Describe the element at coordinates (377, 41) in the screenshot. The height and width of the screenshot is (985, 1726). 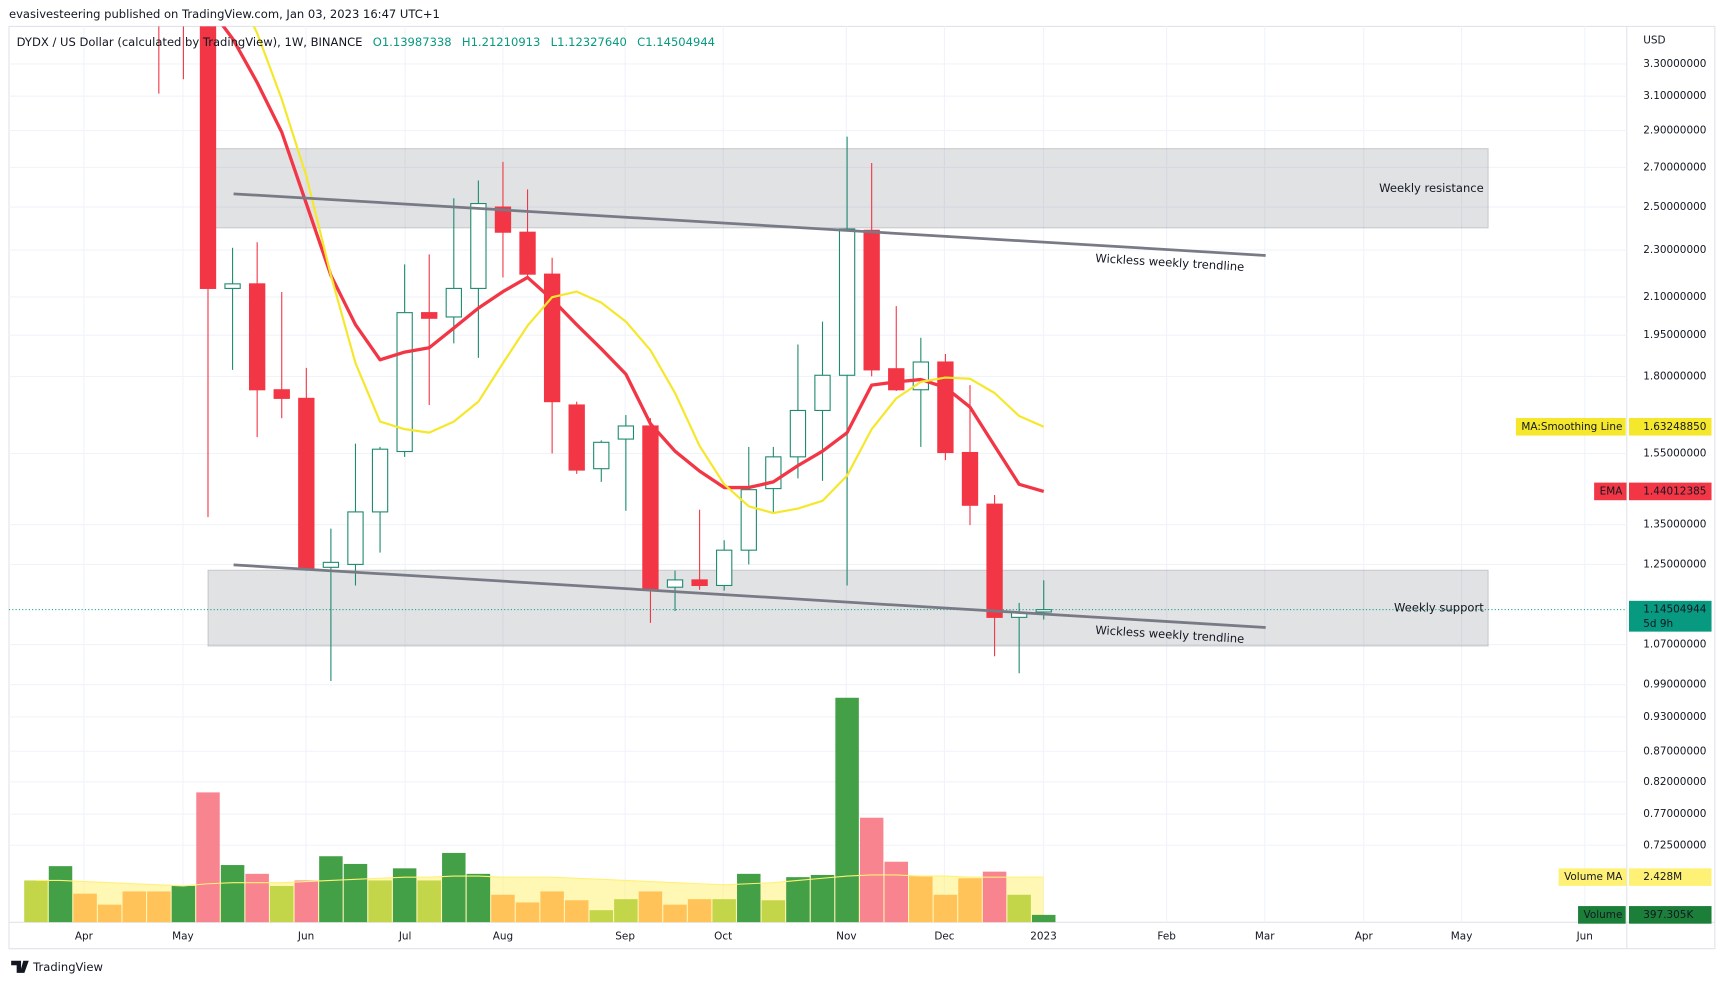
I see `ohlc-label: O` at that location.